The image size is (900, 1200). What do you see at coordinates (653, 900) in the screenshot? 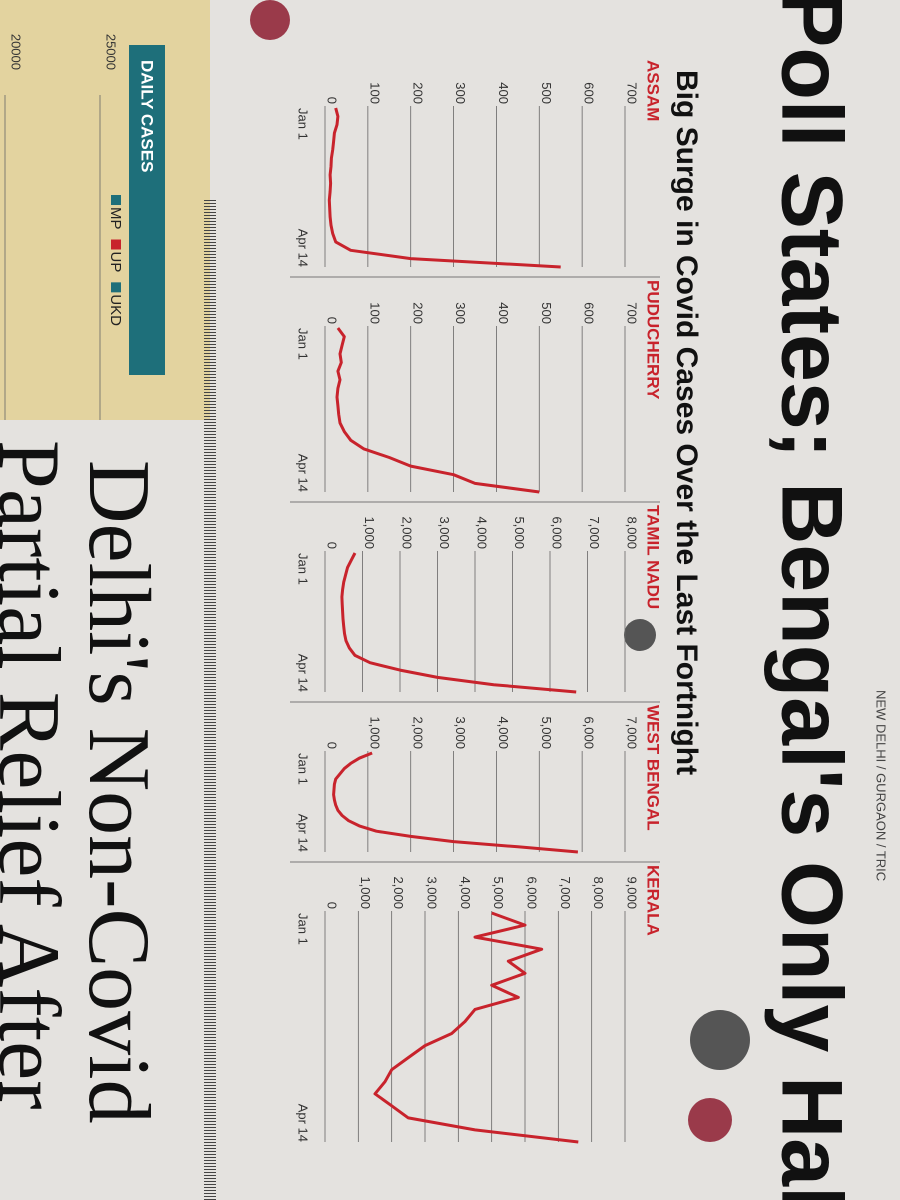
I see `chart-title: KERALA` at bounding box center [653, 900].